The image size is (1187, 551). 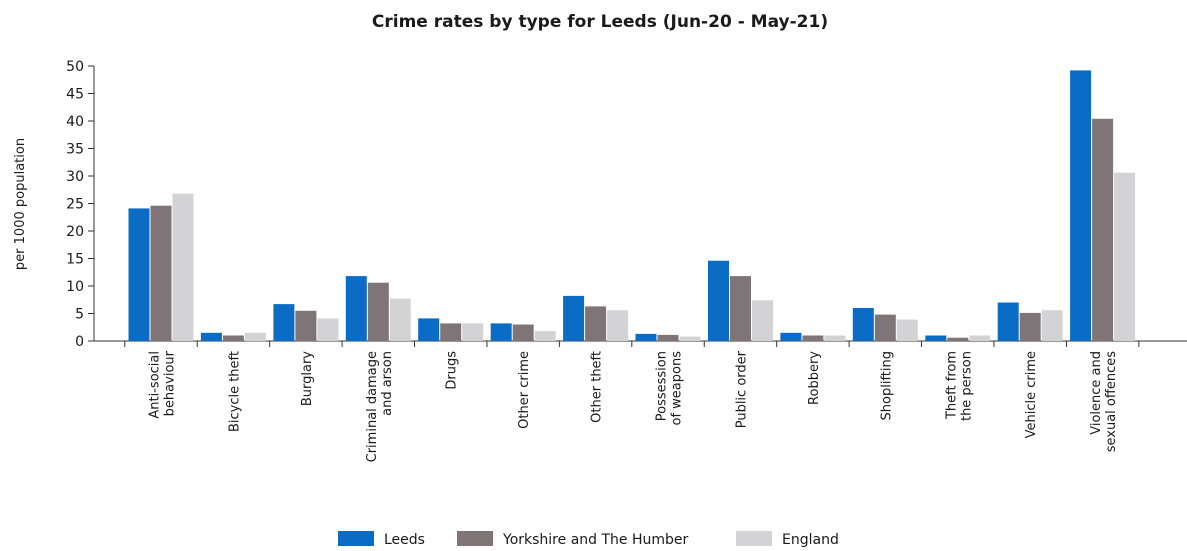 I want to click on y-tick-label: 50, so click(x=75, y=67).